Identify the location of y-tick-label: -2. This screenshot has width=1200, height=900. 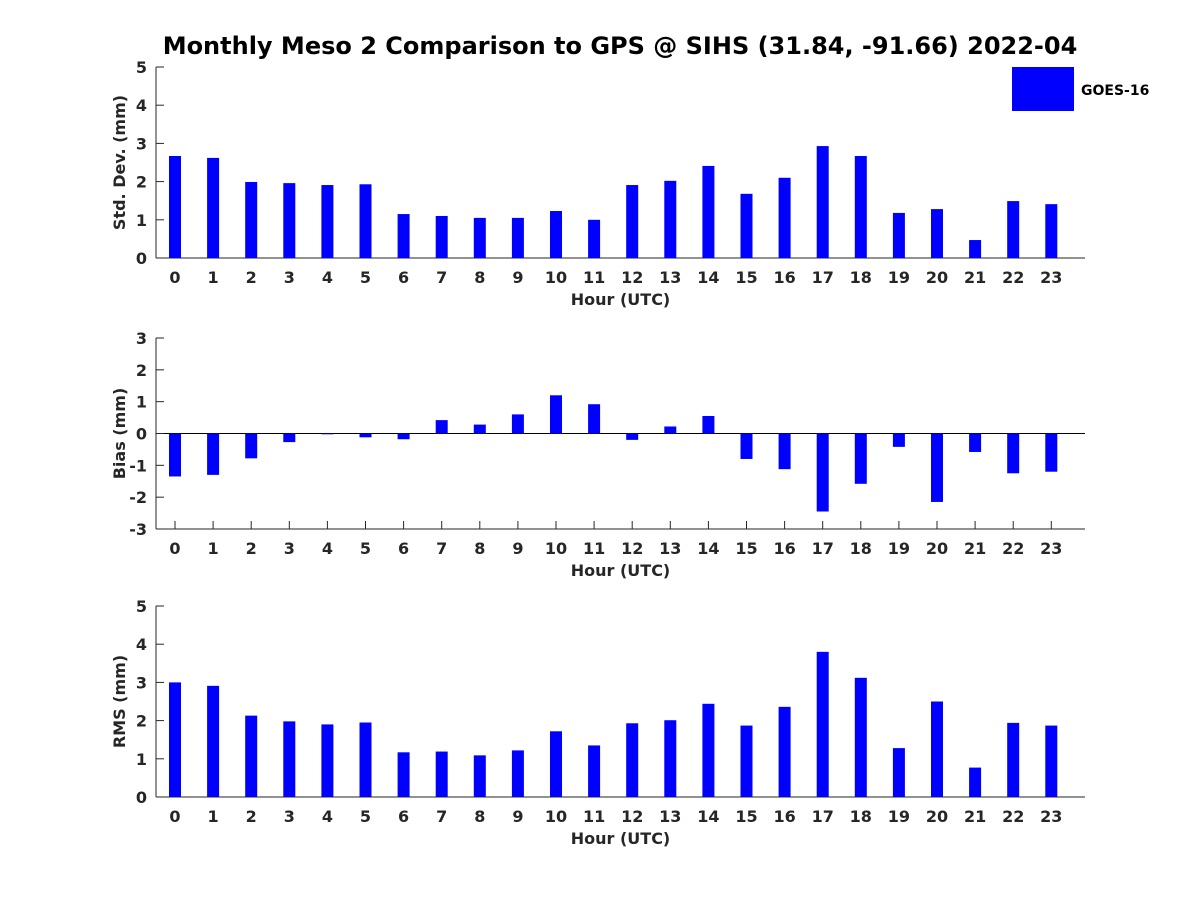
(138, 497).